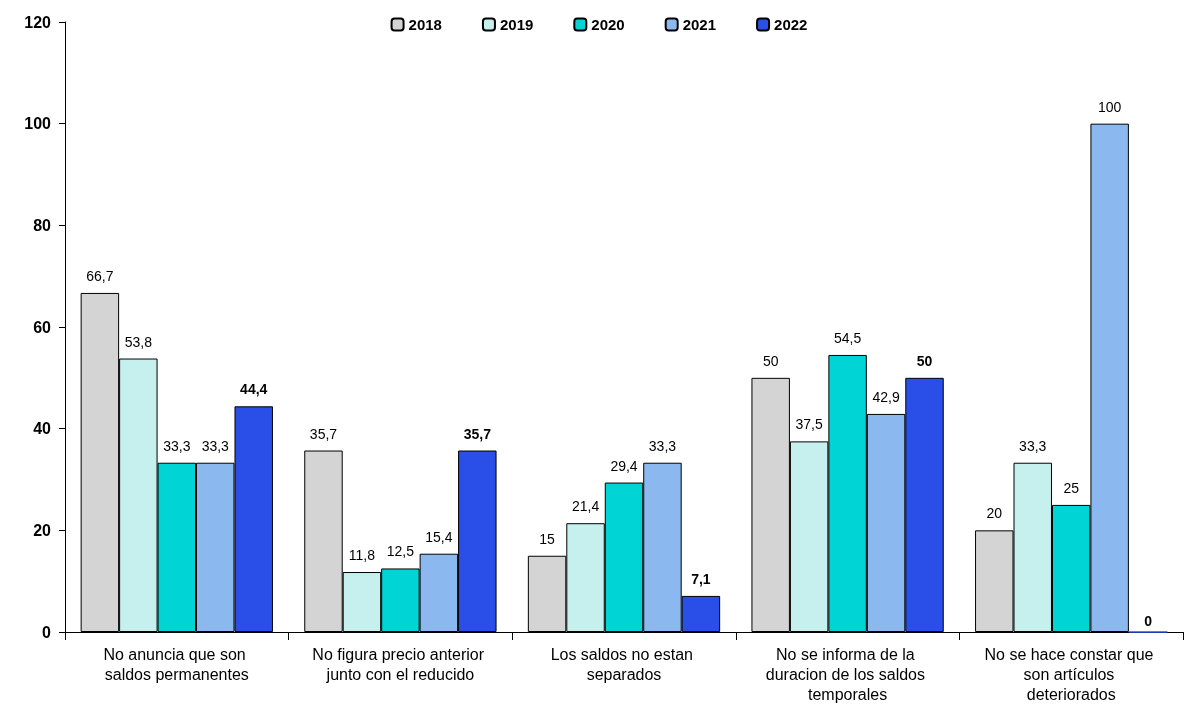 This screenshot has height=717, width=1198. I want to click on x-tick-label: No figura precio anterior junto con el reducido, so click(400, 664).